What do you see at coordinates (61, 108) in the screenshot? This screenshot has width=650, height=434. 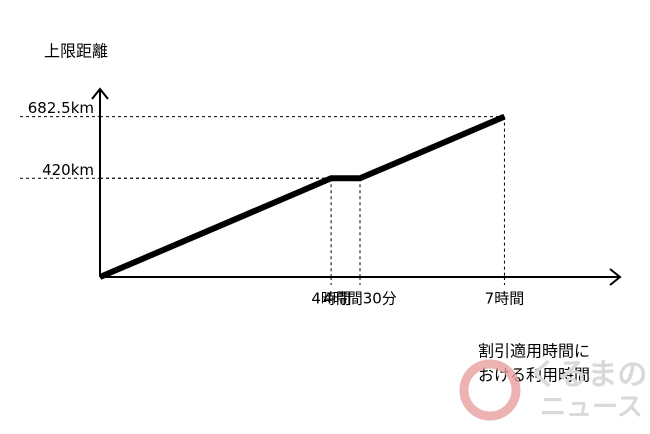 I see `y-tick-label: 682.5km` at bounding box center [61, 108].